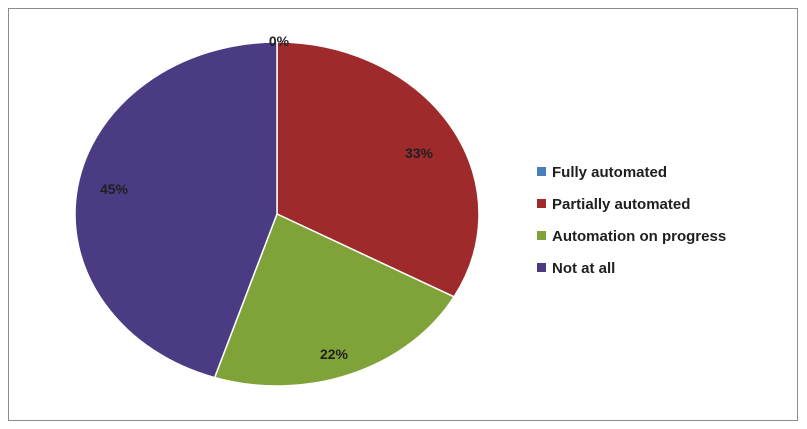  Describe the element at coordinates (334, 354) in the screenshot. I see `data-label-automation-on-progress: 22%` at that location.